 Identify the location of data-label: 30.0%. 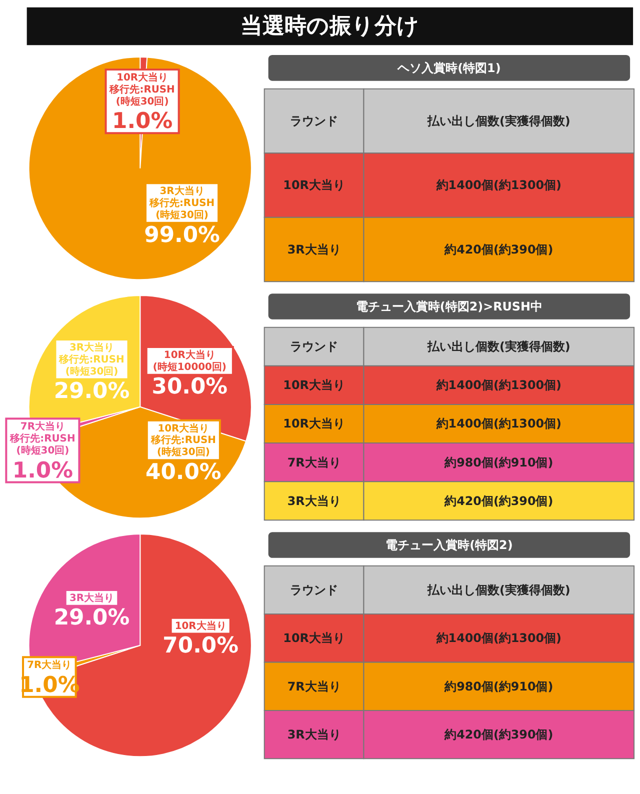
(190, 387).